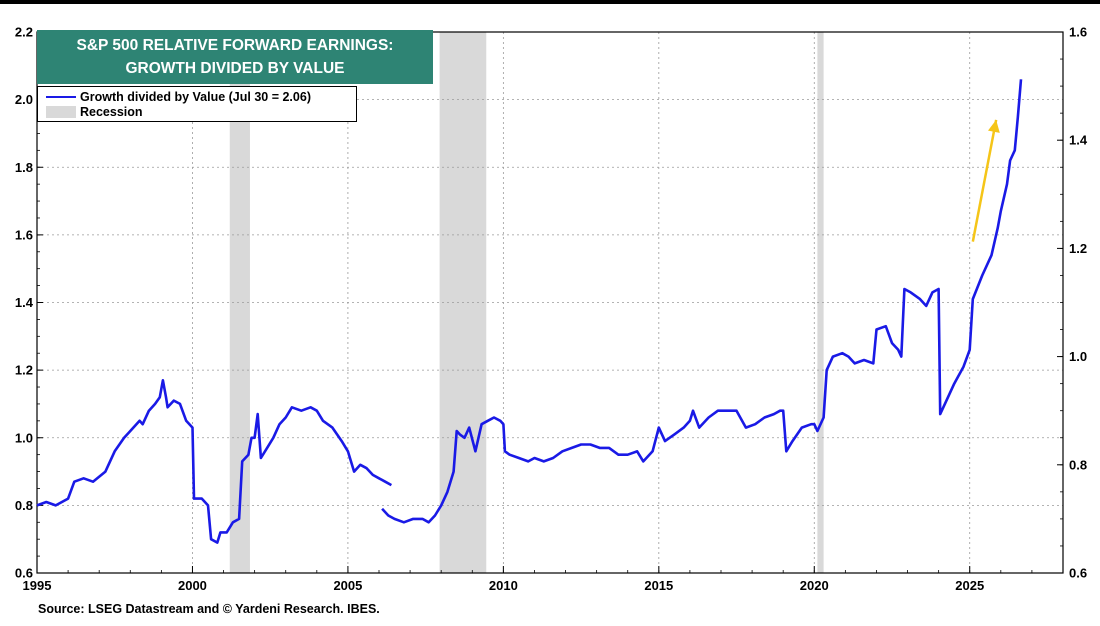 The image size is (1100, 626). I want to click on legend-line-swatch, so click(61, 97).